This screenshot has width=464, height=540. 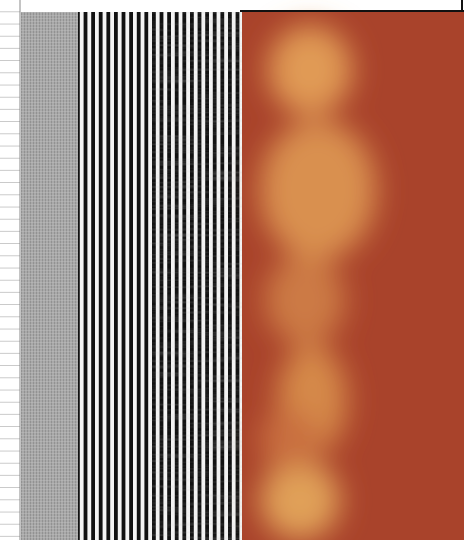 What do you see at coordinates (10, 270) in the screenshot?
I see `depth-track` at bounding box center [10, 270].